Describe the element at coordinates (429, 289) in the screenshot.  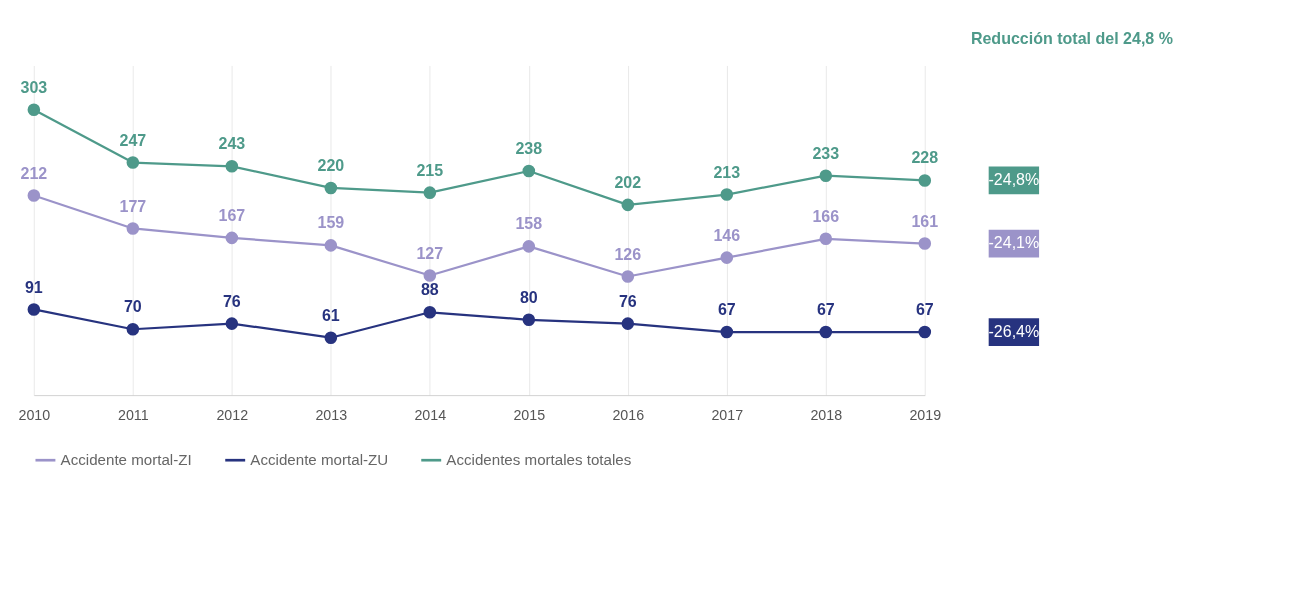
I see `data-label: 88` at that location.